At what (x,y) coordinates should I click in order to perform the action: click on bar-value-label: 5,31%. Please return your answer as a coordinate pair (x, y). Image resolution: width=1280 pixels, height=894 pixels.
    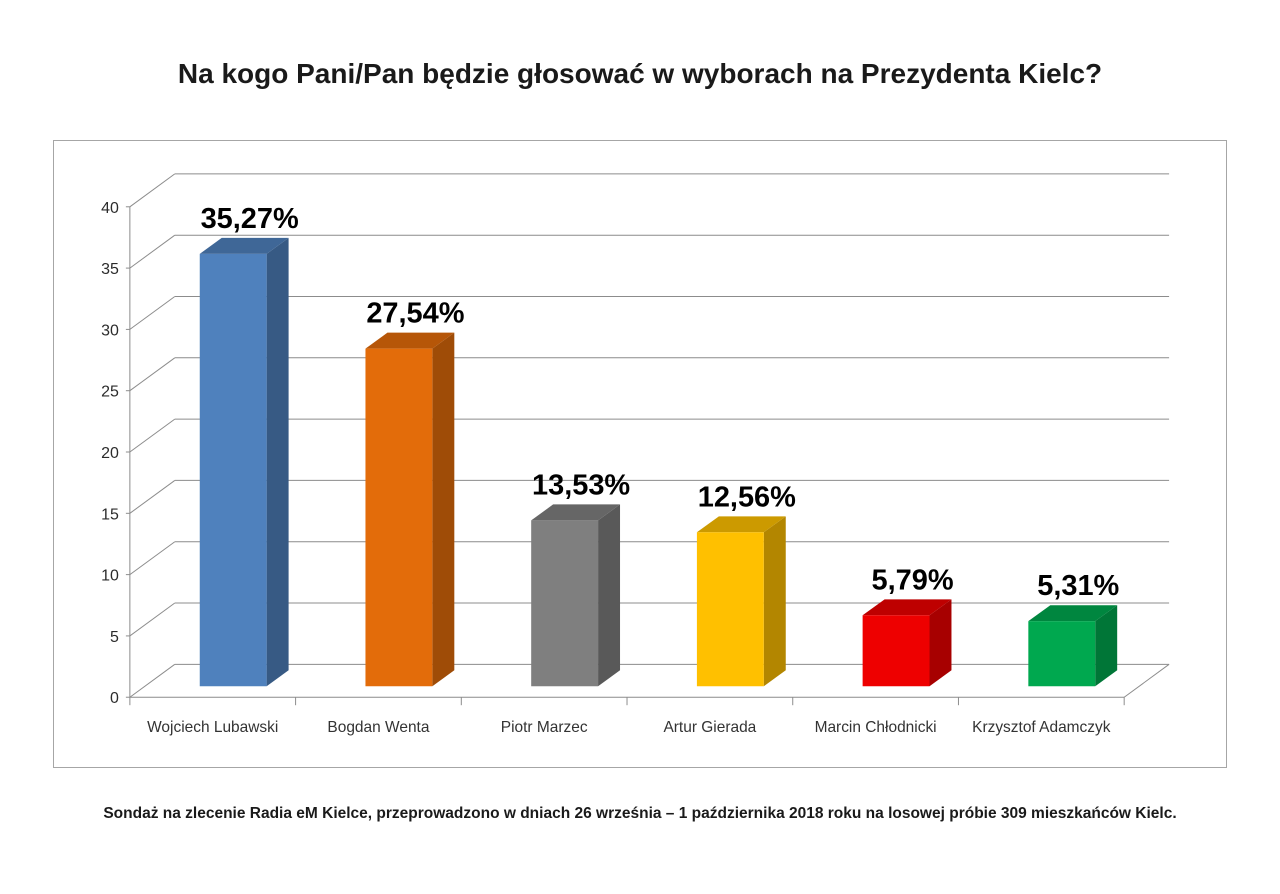
    Looking at the image, I should click on (1078, 586).